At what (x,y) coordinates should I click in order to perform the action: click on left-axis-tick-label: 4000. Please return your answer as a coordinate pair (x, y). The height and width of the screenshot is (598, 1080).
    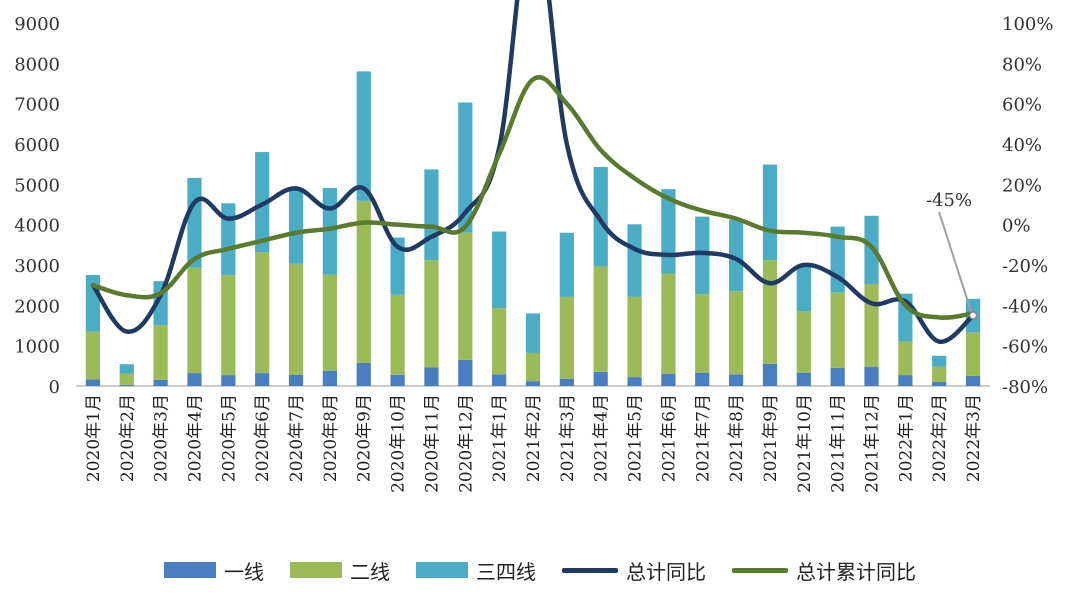
    Looking at the image, I should click on (37, 226).